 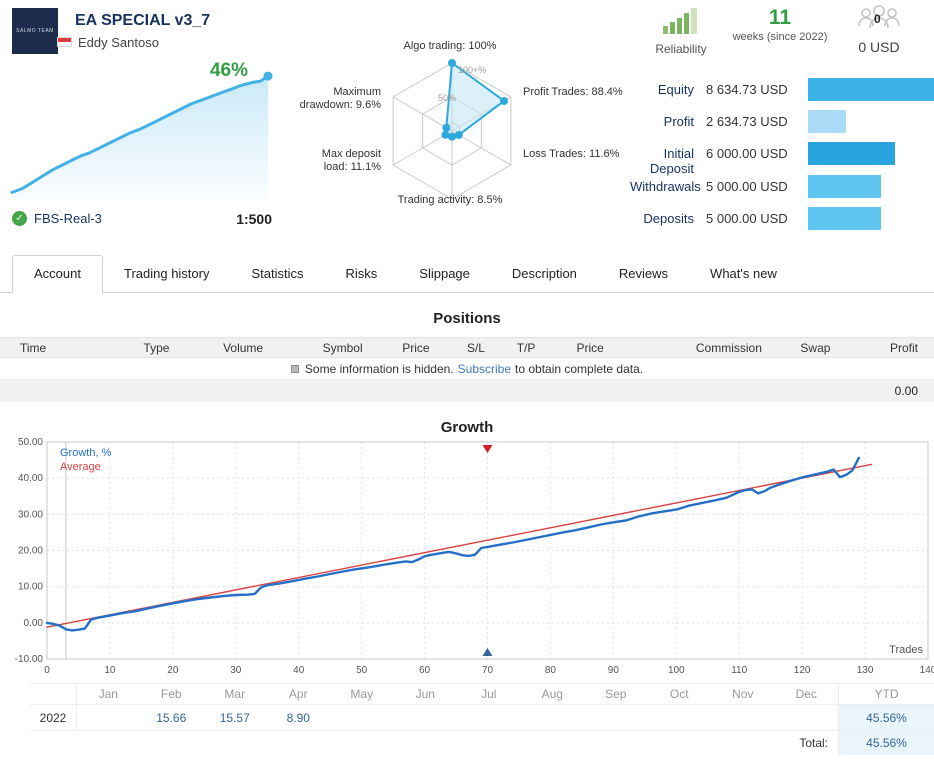 I want to click on stat-label: Deposits, so click(x=668, y=218).